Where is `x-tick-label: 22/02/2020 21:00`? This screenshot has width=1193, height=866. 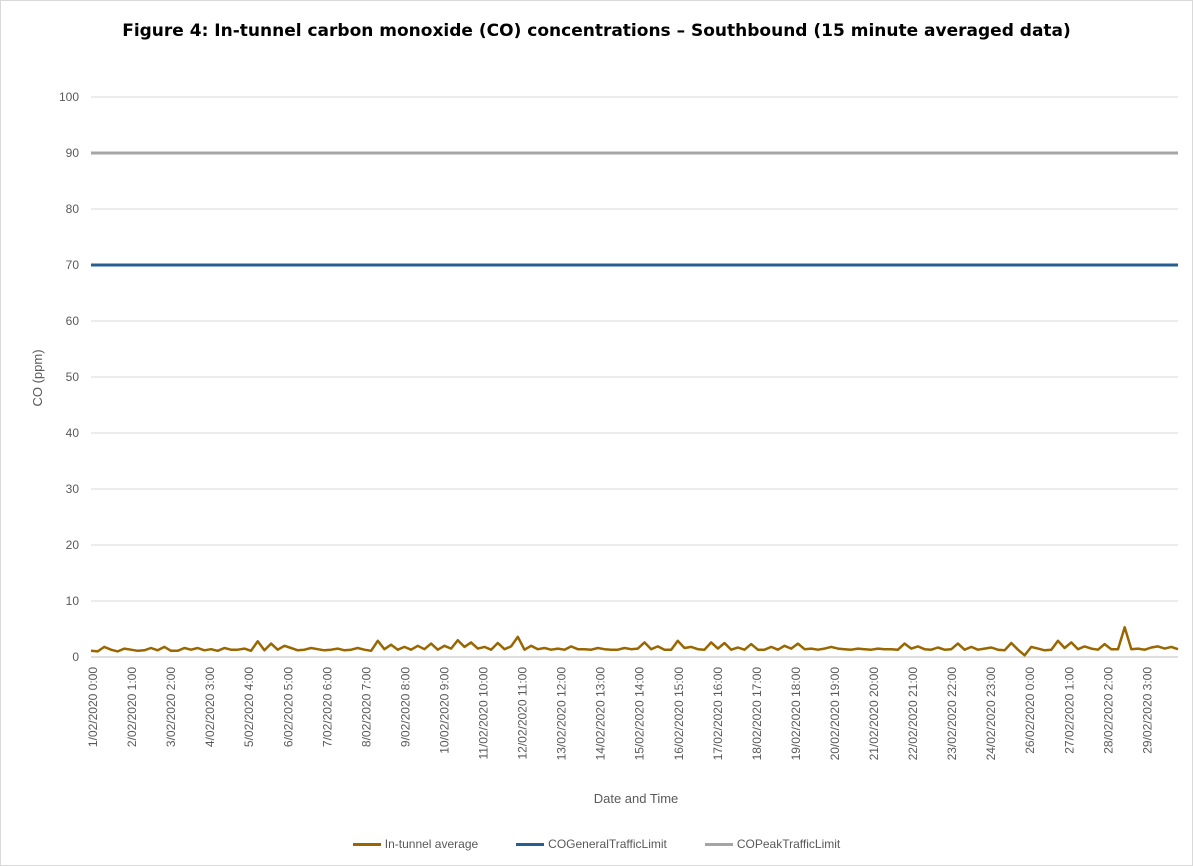
x-tick-label: 22/02/2020 21:00 is located at coordinates (913, 714).